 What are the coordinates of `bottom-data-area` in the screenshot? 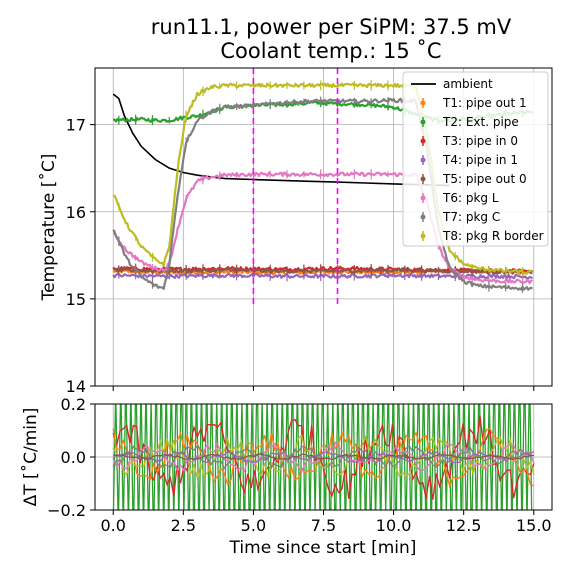 It's located at (323, 457).